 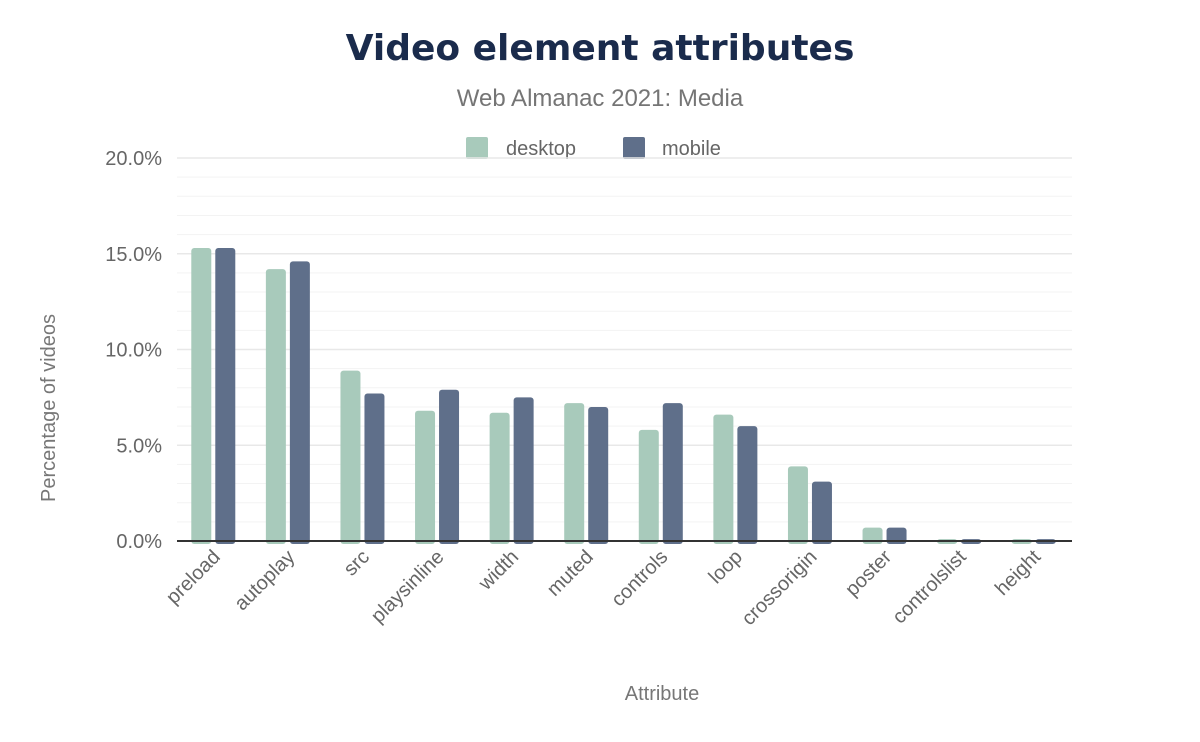 I want to click on legend: desktop mobile, so click(x=593, y=148).